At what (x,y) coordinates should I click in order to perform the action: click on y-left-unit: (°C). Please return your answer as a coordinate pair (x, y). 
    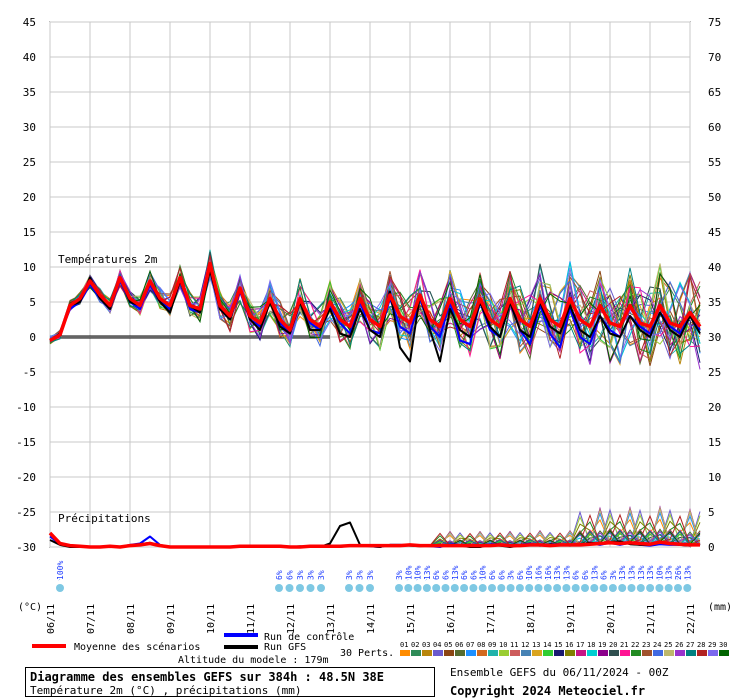
    Looking at the image, I should click on (30, 607).